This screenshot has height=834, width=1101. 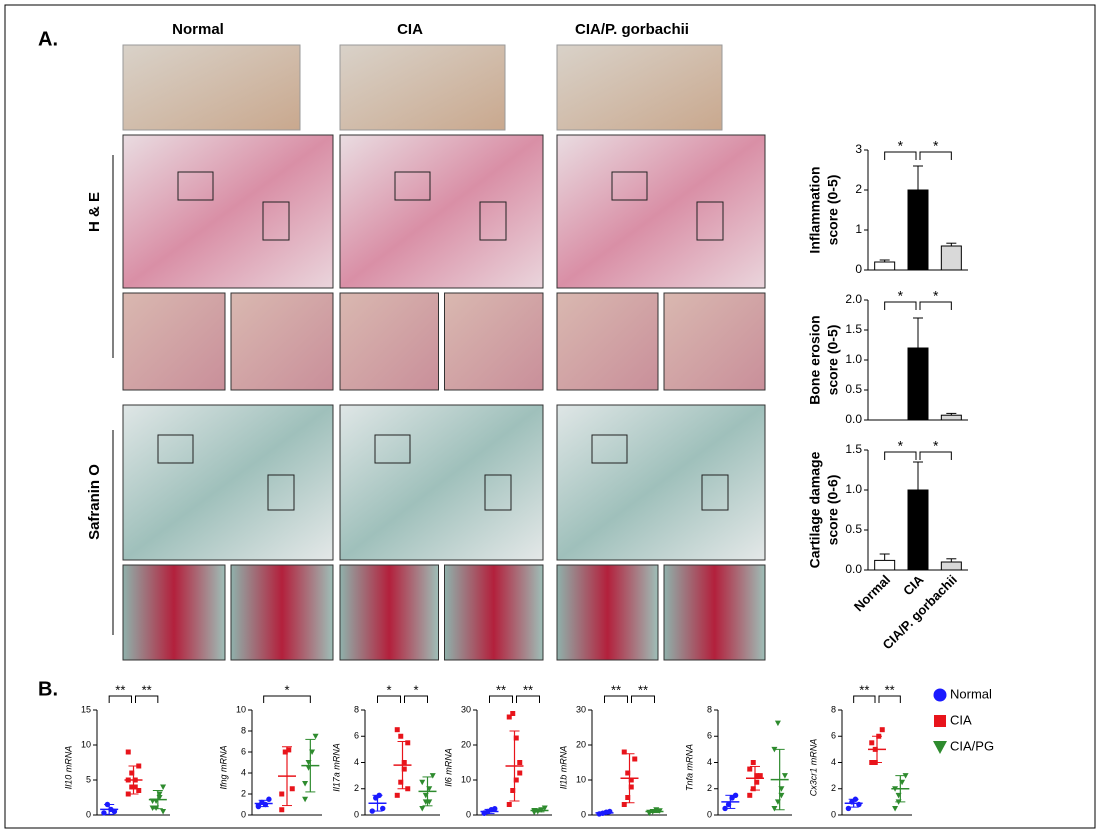 I want to click on y-axis-label: Ifng mRNA, so click(x=223, y=767).